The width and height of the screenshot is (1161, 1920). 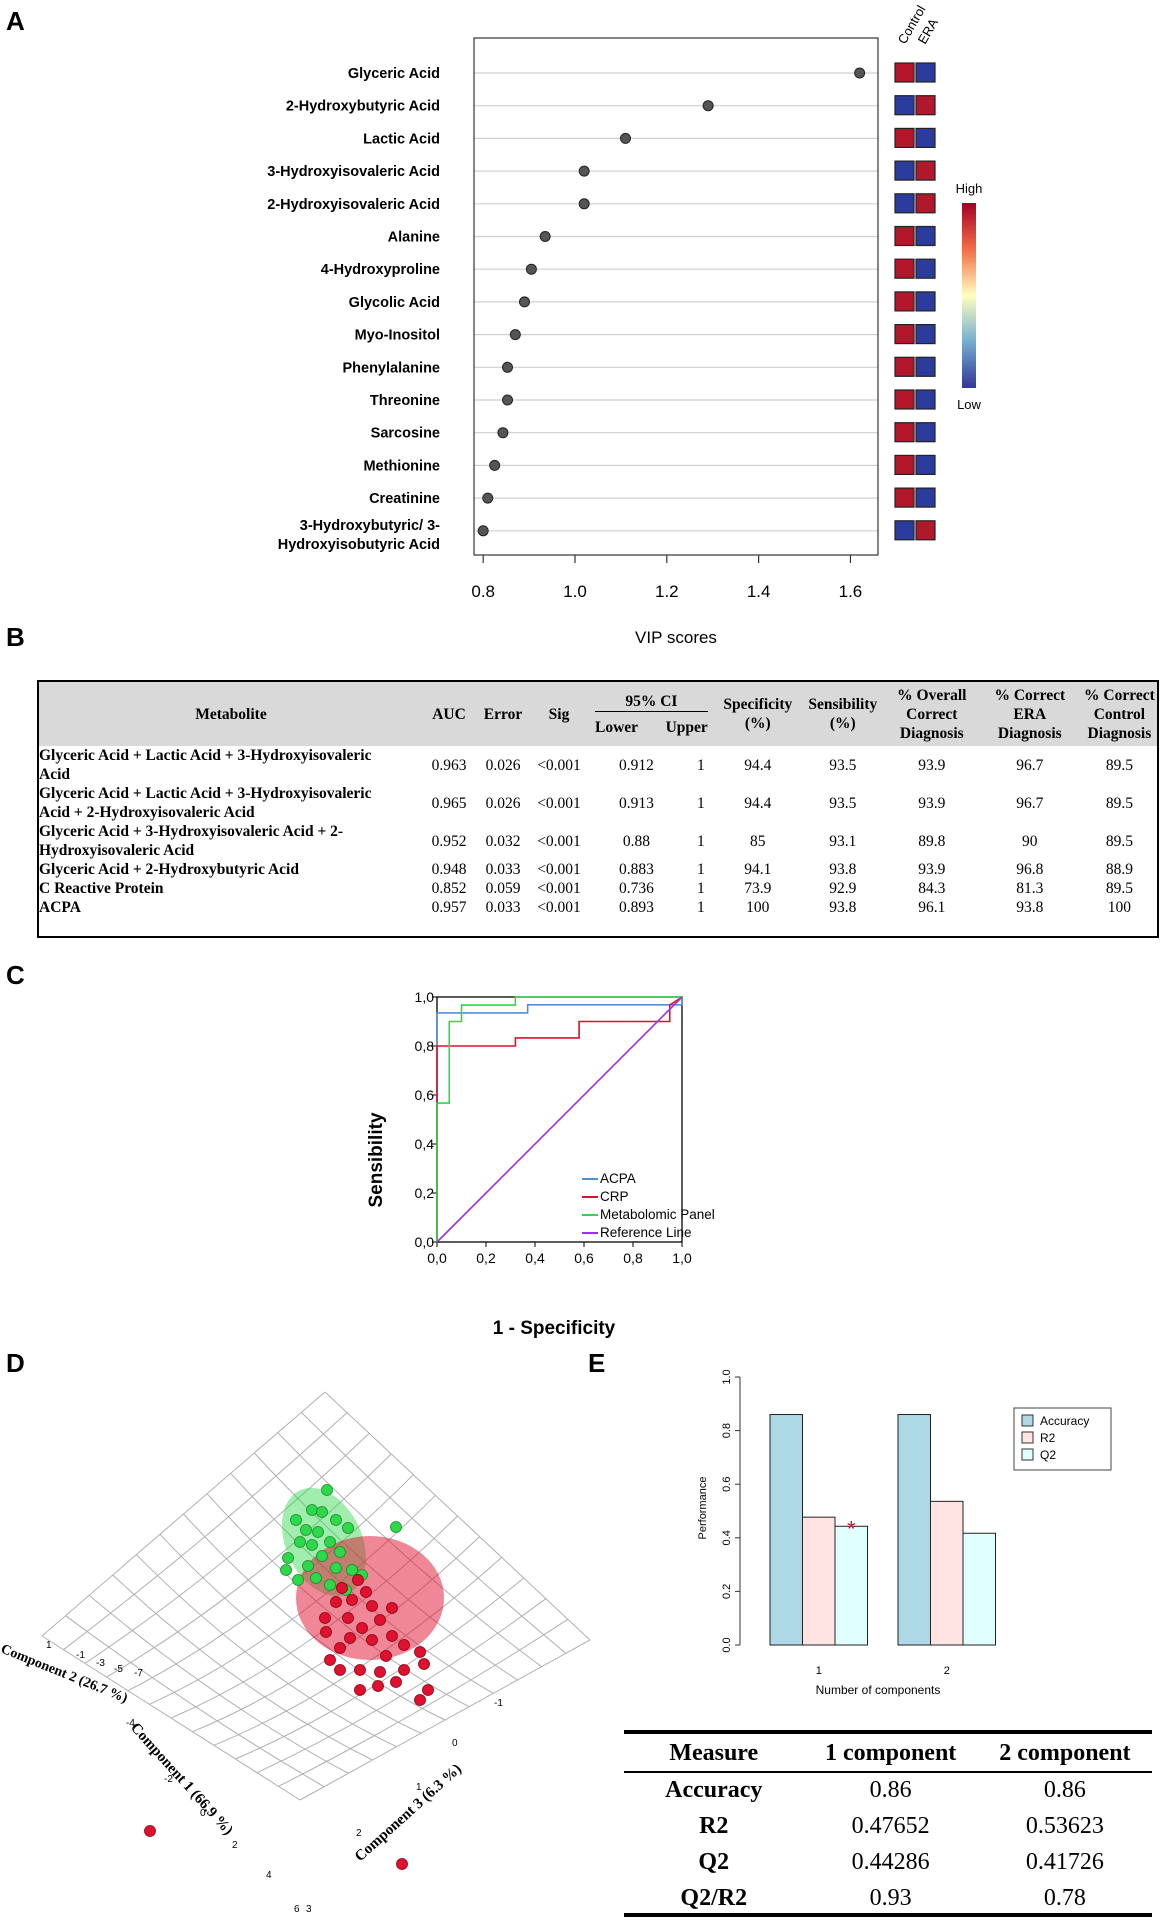 I want to click on perf-y-tick-label: 0.8, so click(x=727, y=1430).